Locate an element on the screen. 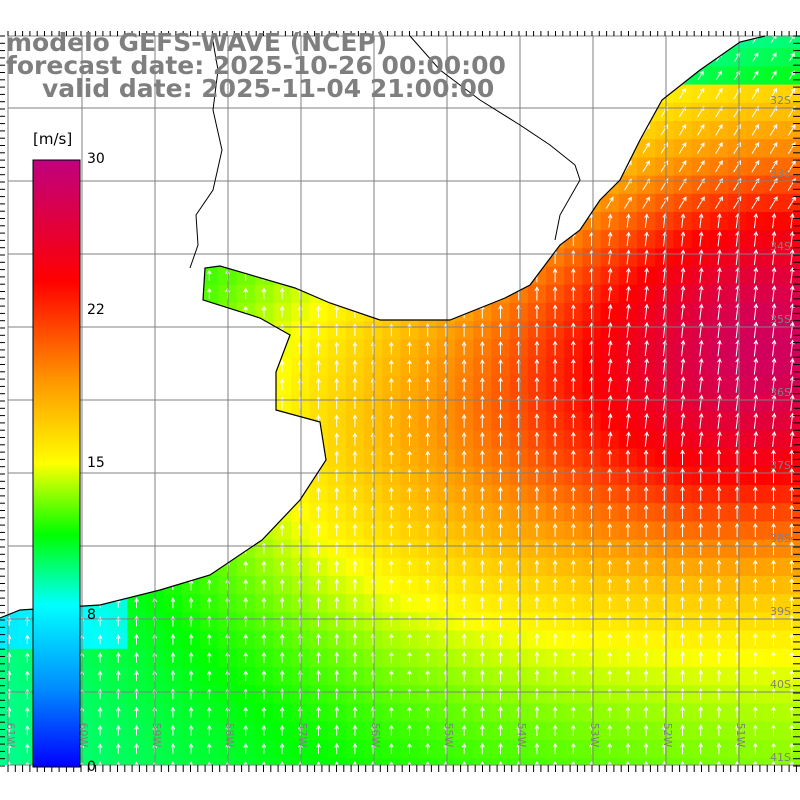 Image resolution: width=800 pixels, height=800 pixels. latitude-label: 39S is located at coordinates (780, 611).